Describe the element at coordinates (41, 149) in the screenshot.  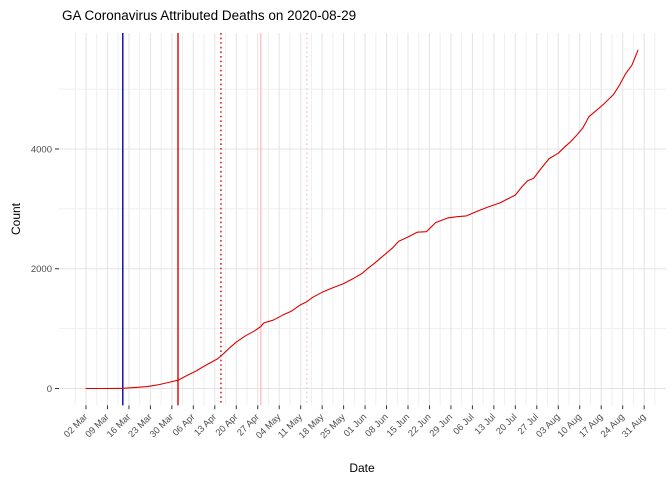
I see `y-tick-label: 4000` at that location.